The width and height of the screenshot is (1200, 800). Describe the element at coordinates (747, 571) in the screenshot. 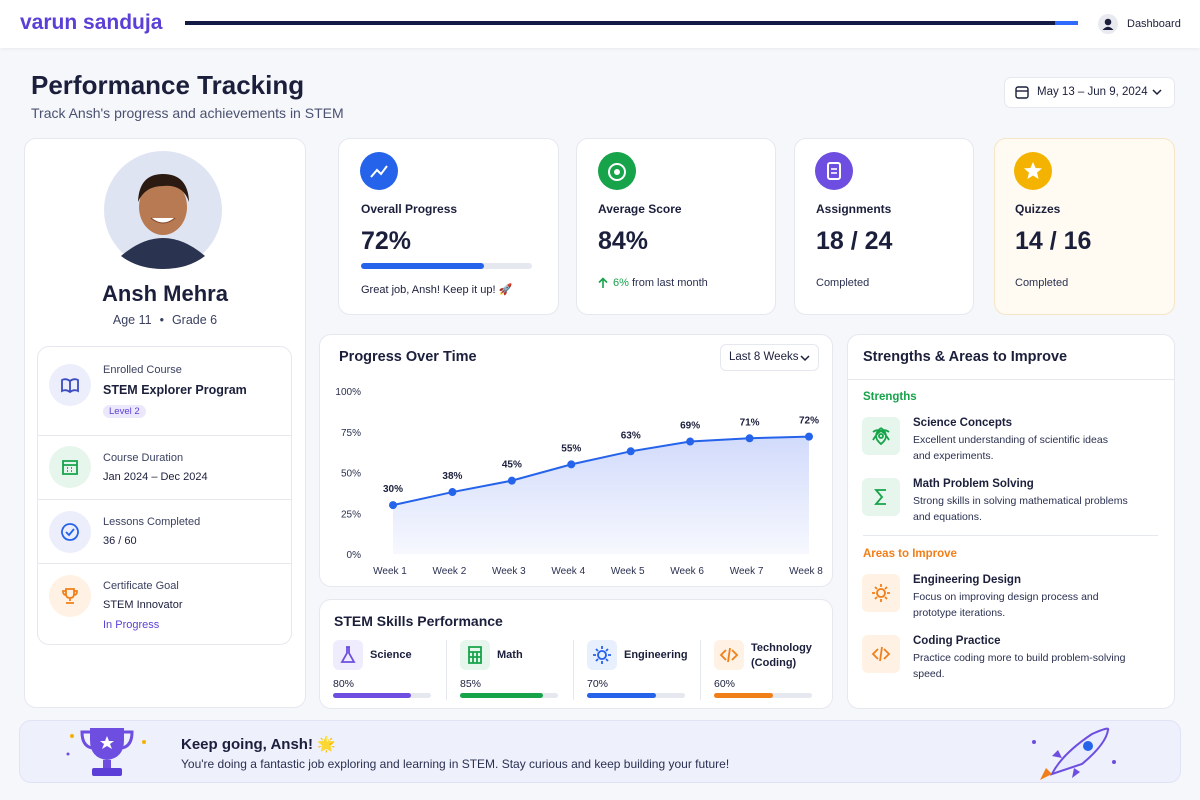

I see `x-tick-label: Week 7` at that location.